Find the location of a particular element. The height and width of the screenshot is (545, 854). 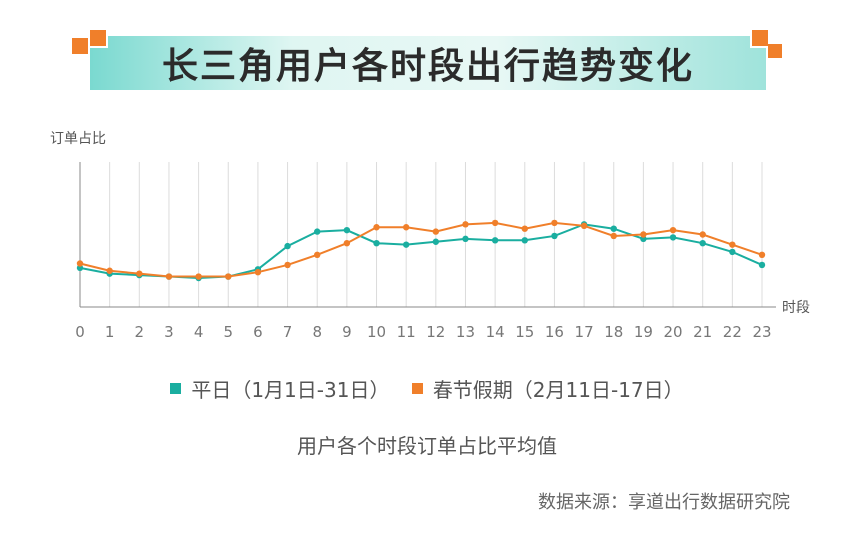

x-tick-label-1: 1 is located at coordinates (110, 332).